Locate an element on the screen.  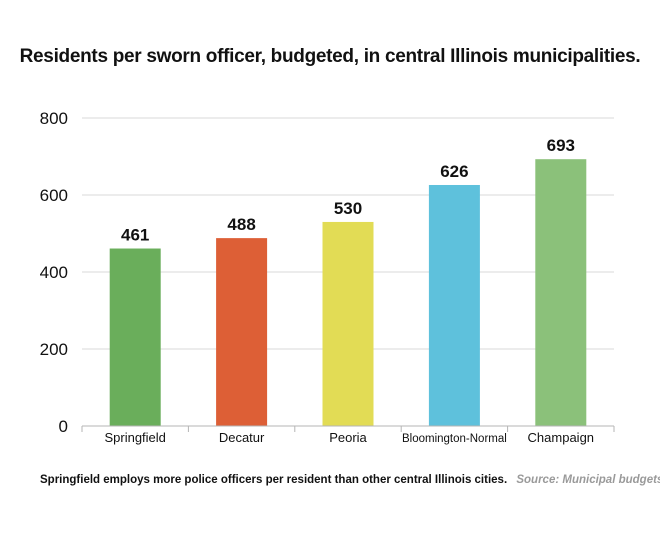
data-label: 626 is located at coordinates (454, 171).